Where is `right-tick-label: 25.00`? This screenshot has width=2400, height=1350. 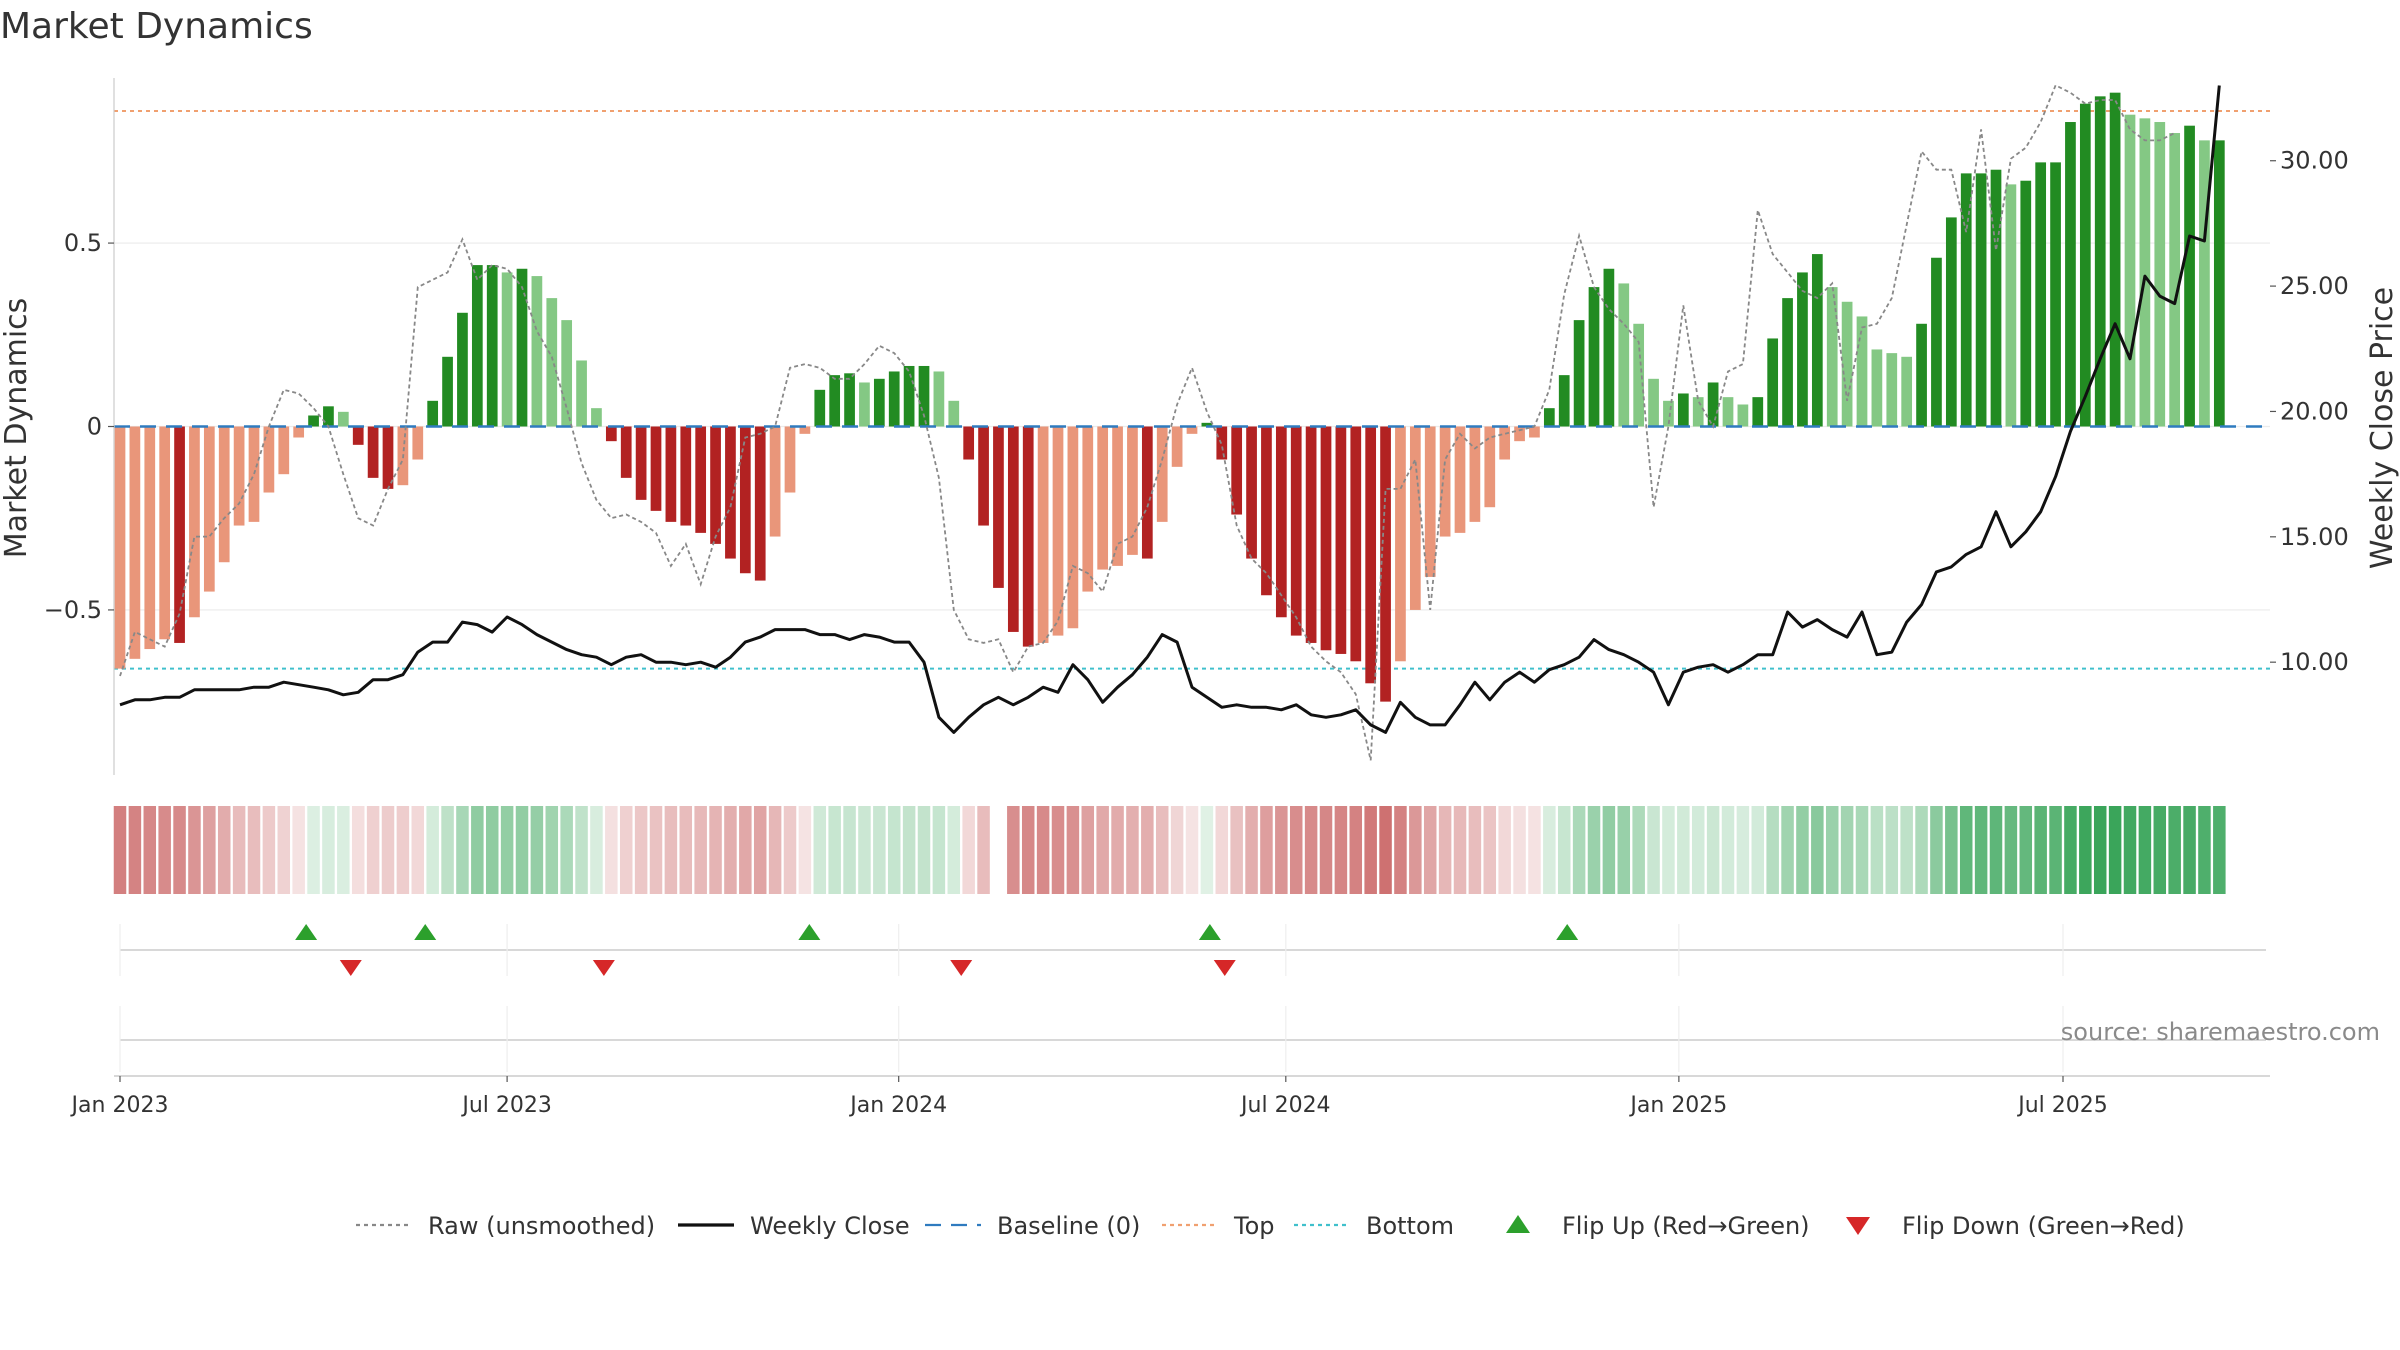
right-tick-label: 25.00 is located at coordinates (2314, 286).